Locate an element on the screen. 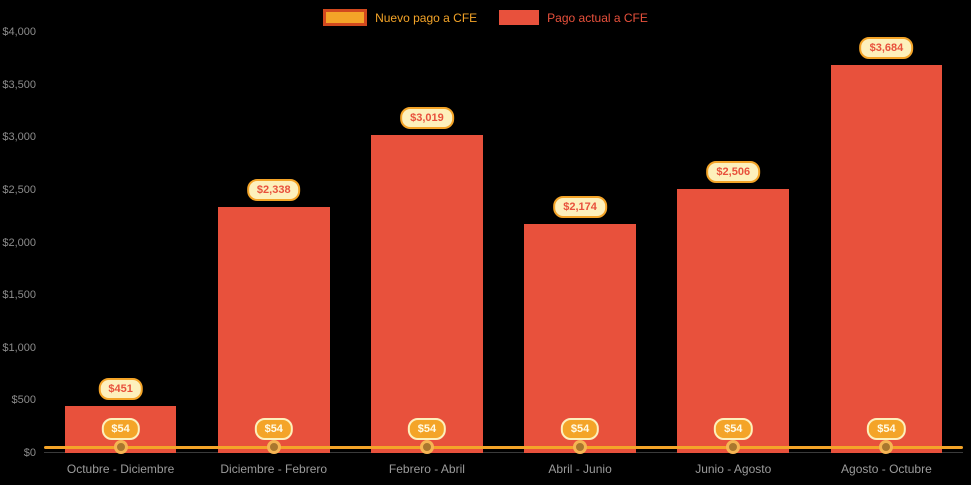  y-axis-label: $1,000 is located at coordinates (19, 347).